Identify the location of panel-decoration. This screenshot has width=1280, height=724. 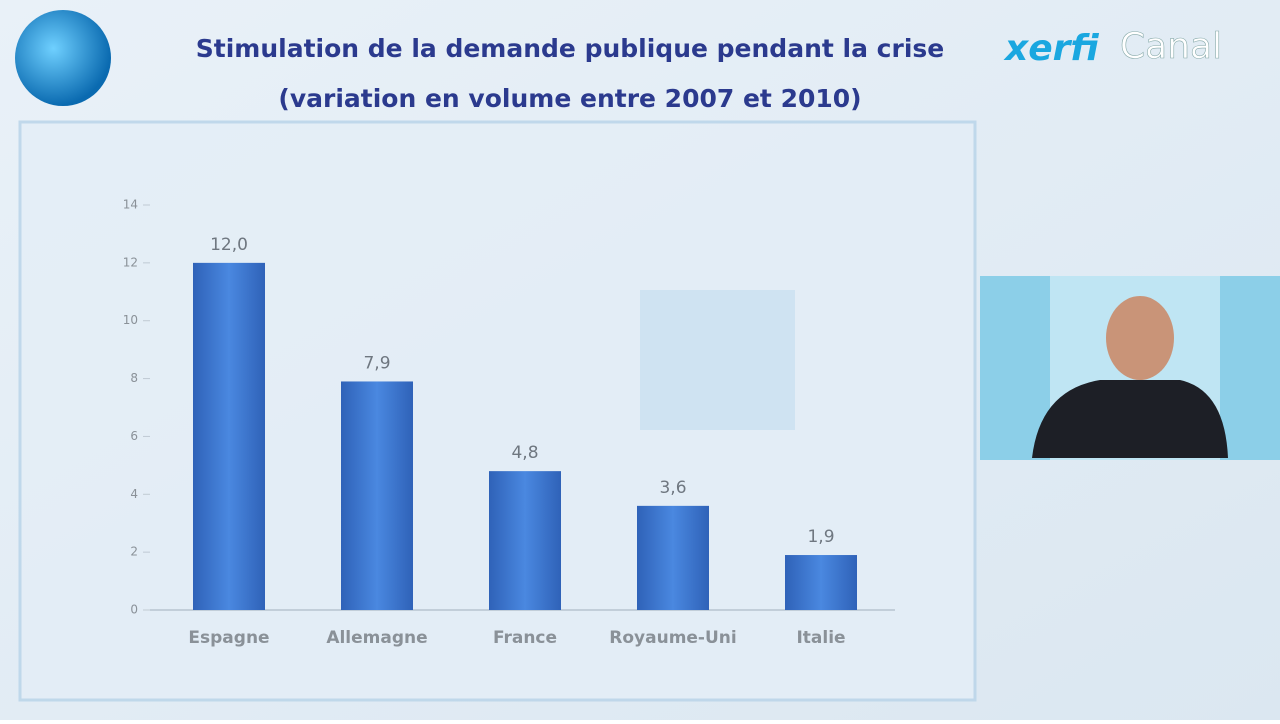
(717, 360).